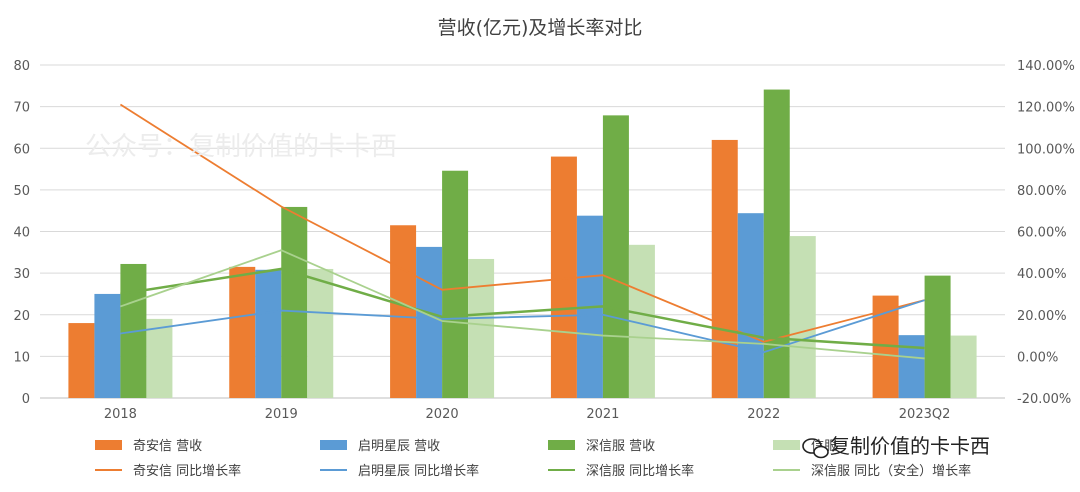 The image size is (1080, 492). Describe the element at coordinates (640, 471) in the screenshot. I see `legend-line-label: 深信服 同比增长率` at that location.